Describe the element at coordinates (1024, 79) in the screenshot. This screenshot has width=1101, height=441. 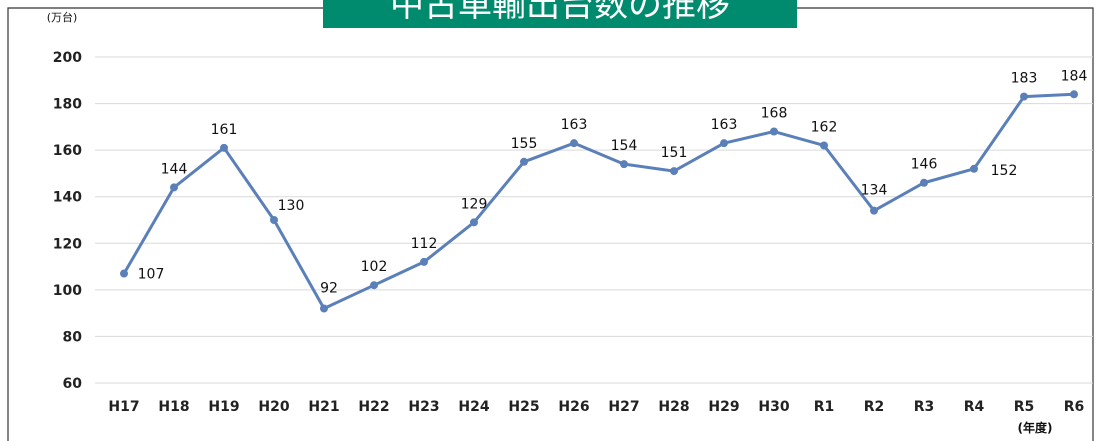
I see `data-label: 183` at that location.